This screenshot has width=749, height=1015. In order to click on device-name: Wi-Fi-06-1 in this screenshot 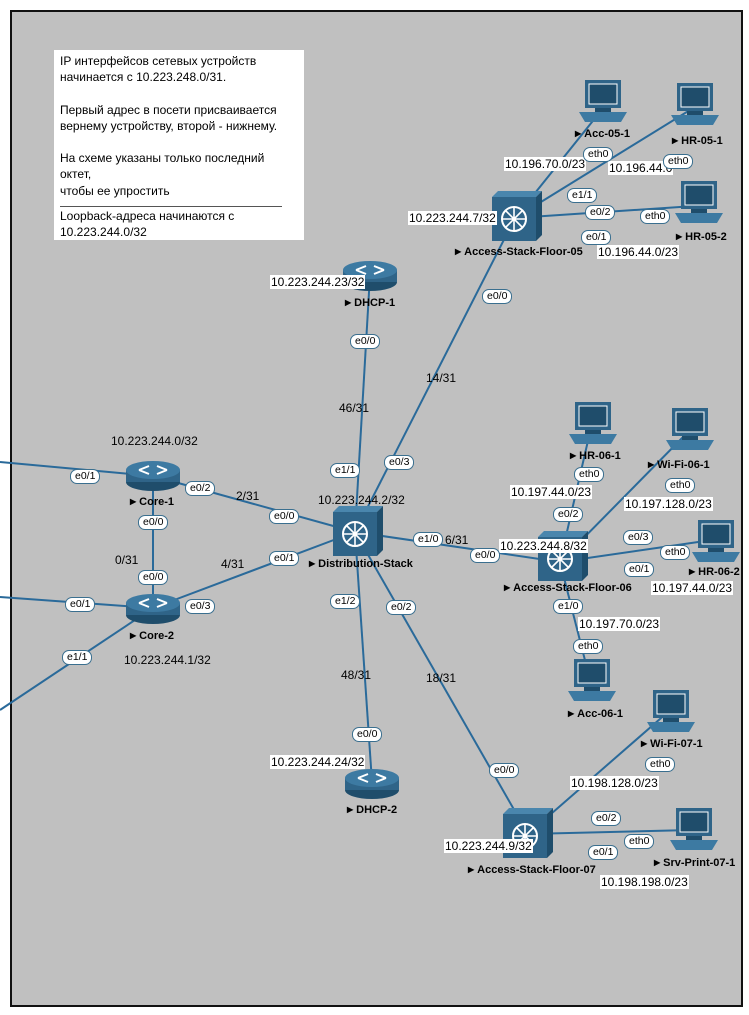, I will do `click(678, 465)`.